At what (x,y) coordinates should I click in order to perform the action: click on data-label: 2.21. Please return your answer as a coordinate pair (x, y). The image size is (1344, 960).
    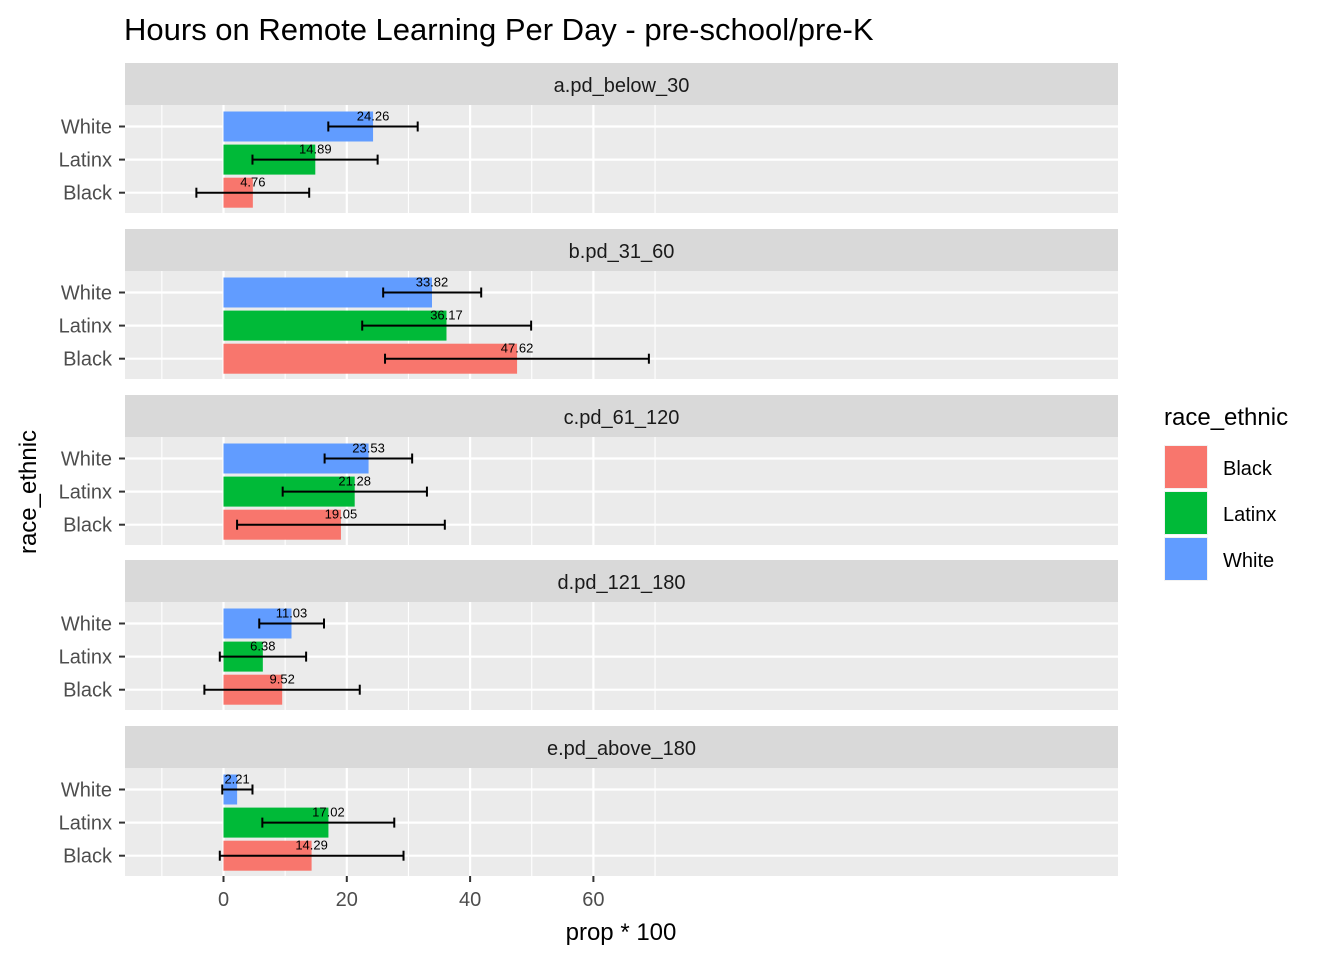
    Looking at the image, I should click on (236, 779).